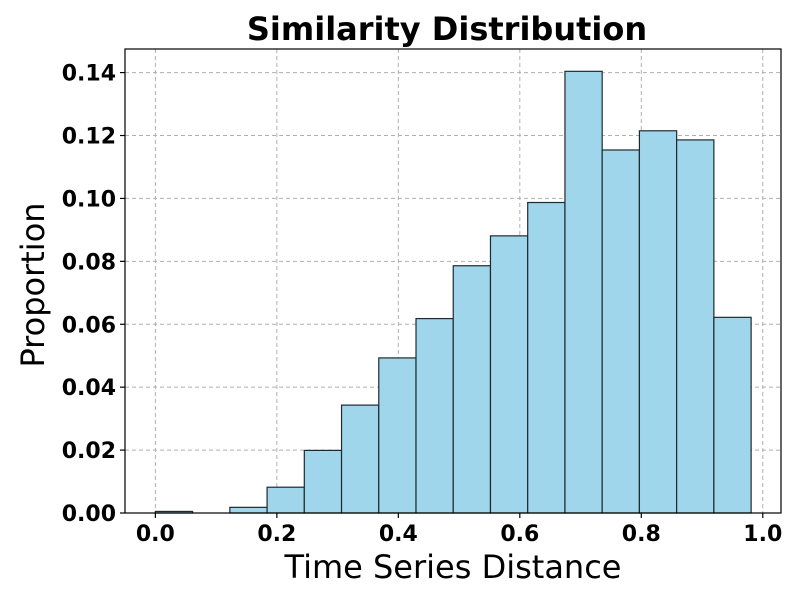 This screenshot has width=800, height=600. Describe the element at coordinates (762, 534) in the screenshot. I see `x-tick-label: 1.0` at that location.